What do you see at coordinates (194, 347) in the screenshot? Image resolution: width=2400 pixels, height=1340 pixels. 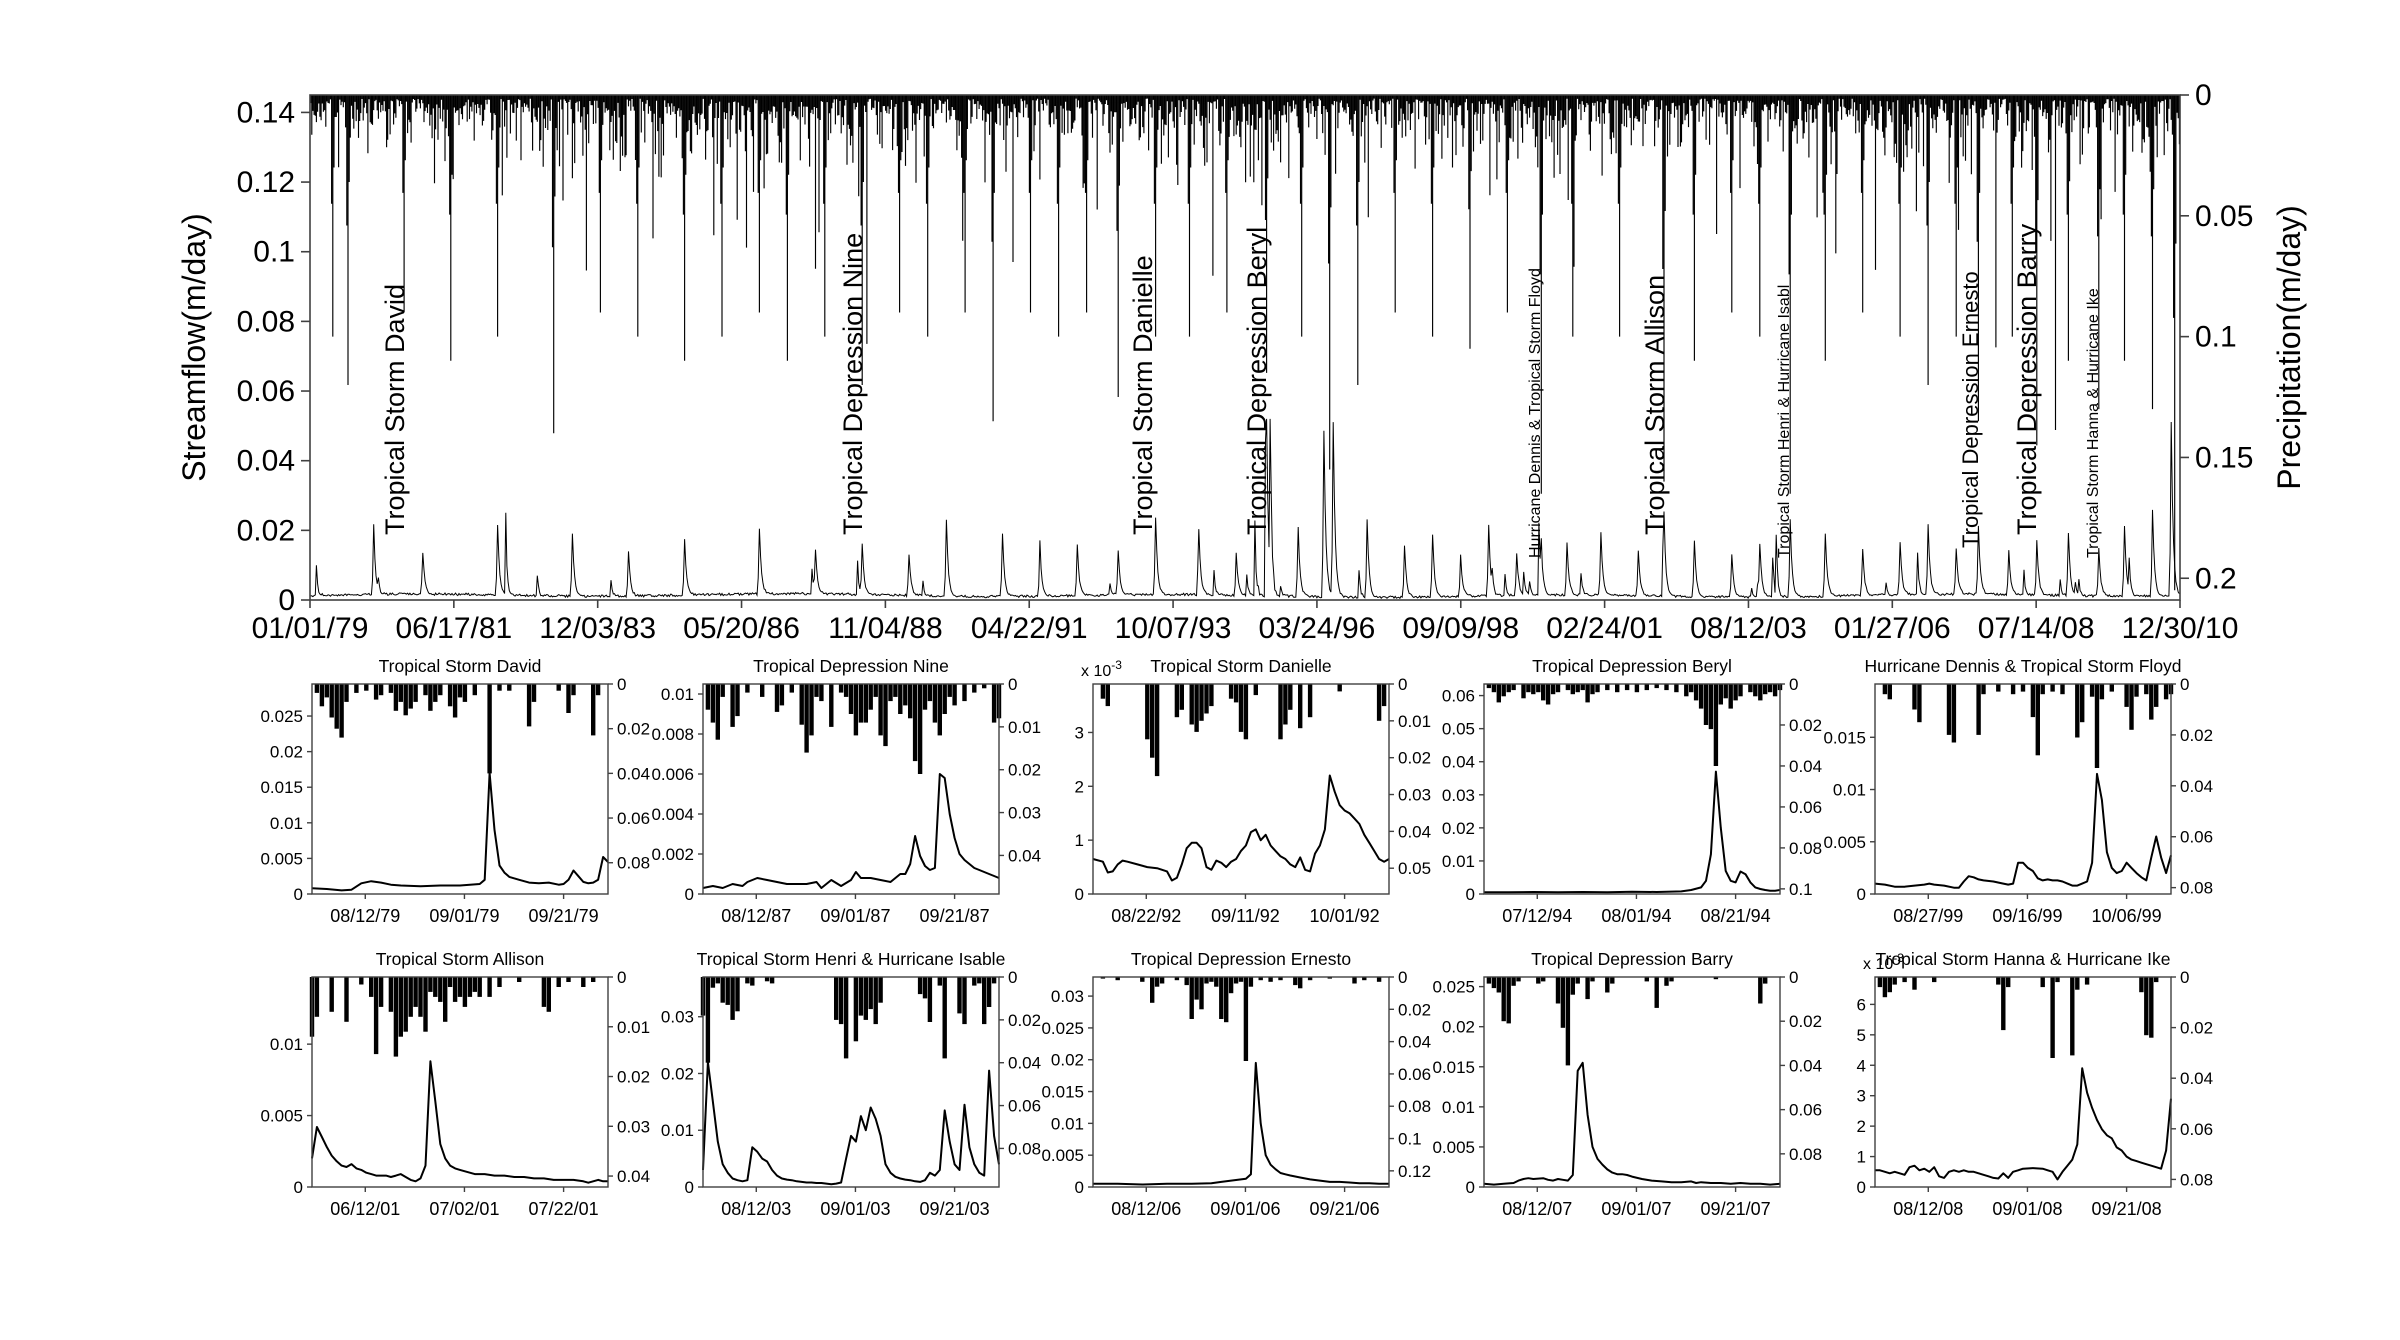 I see `y-axis-label-streamflow: Streamflow(m/day)` at bounding box center [194, 347].